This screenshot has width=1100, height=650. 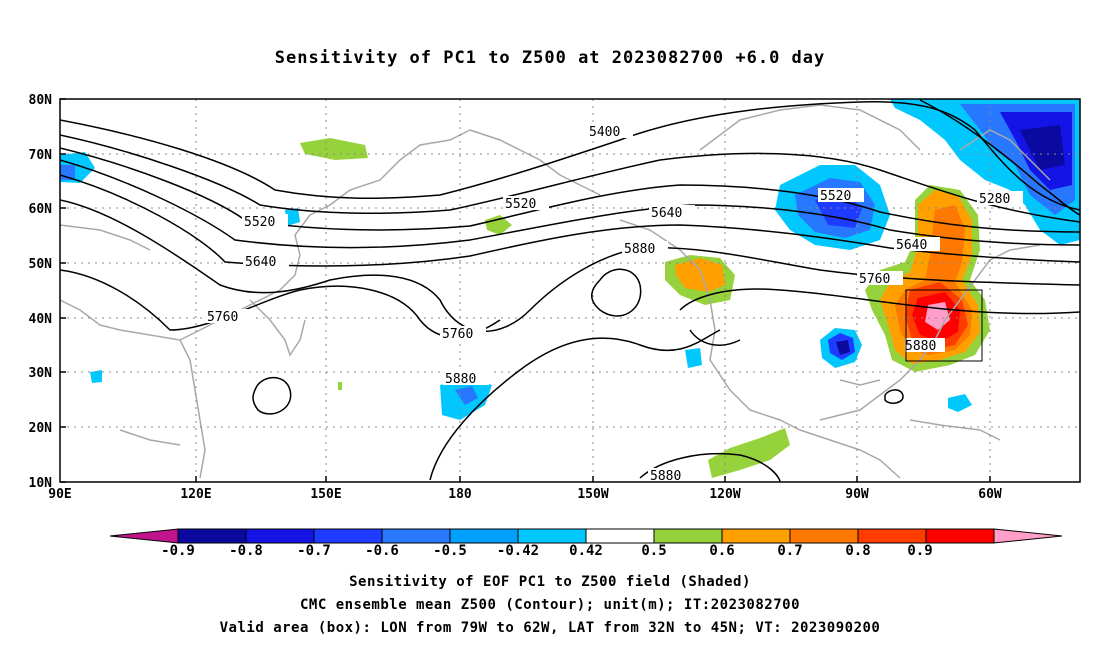 What do you see at coordinates (857, 551) in the screenshot?
I see `colorbar-label: 0.8` at bounding box center [857, 551].